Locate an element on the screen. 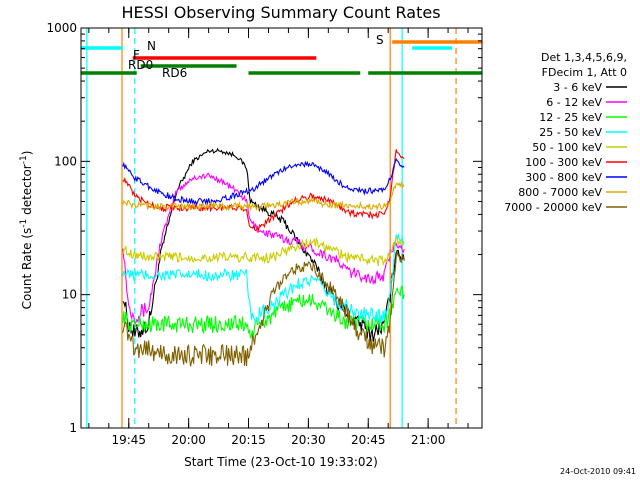  legend-label: 50 - 100 keV is located at coordinates (567, 147).